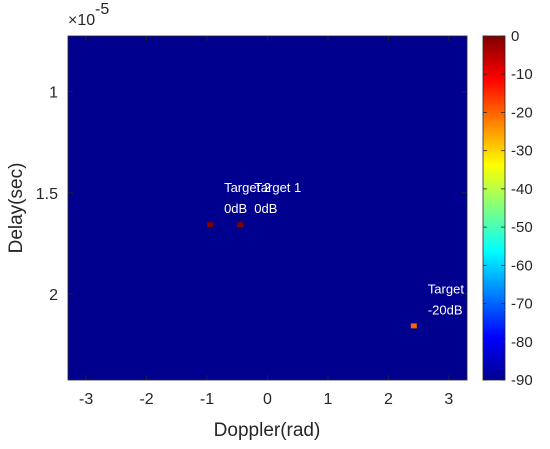  What do you see at coordinates (207, 399) in the screenshot?
I see `x-tick-label: -1` at bounding box center [207, 399].